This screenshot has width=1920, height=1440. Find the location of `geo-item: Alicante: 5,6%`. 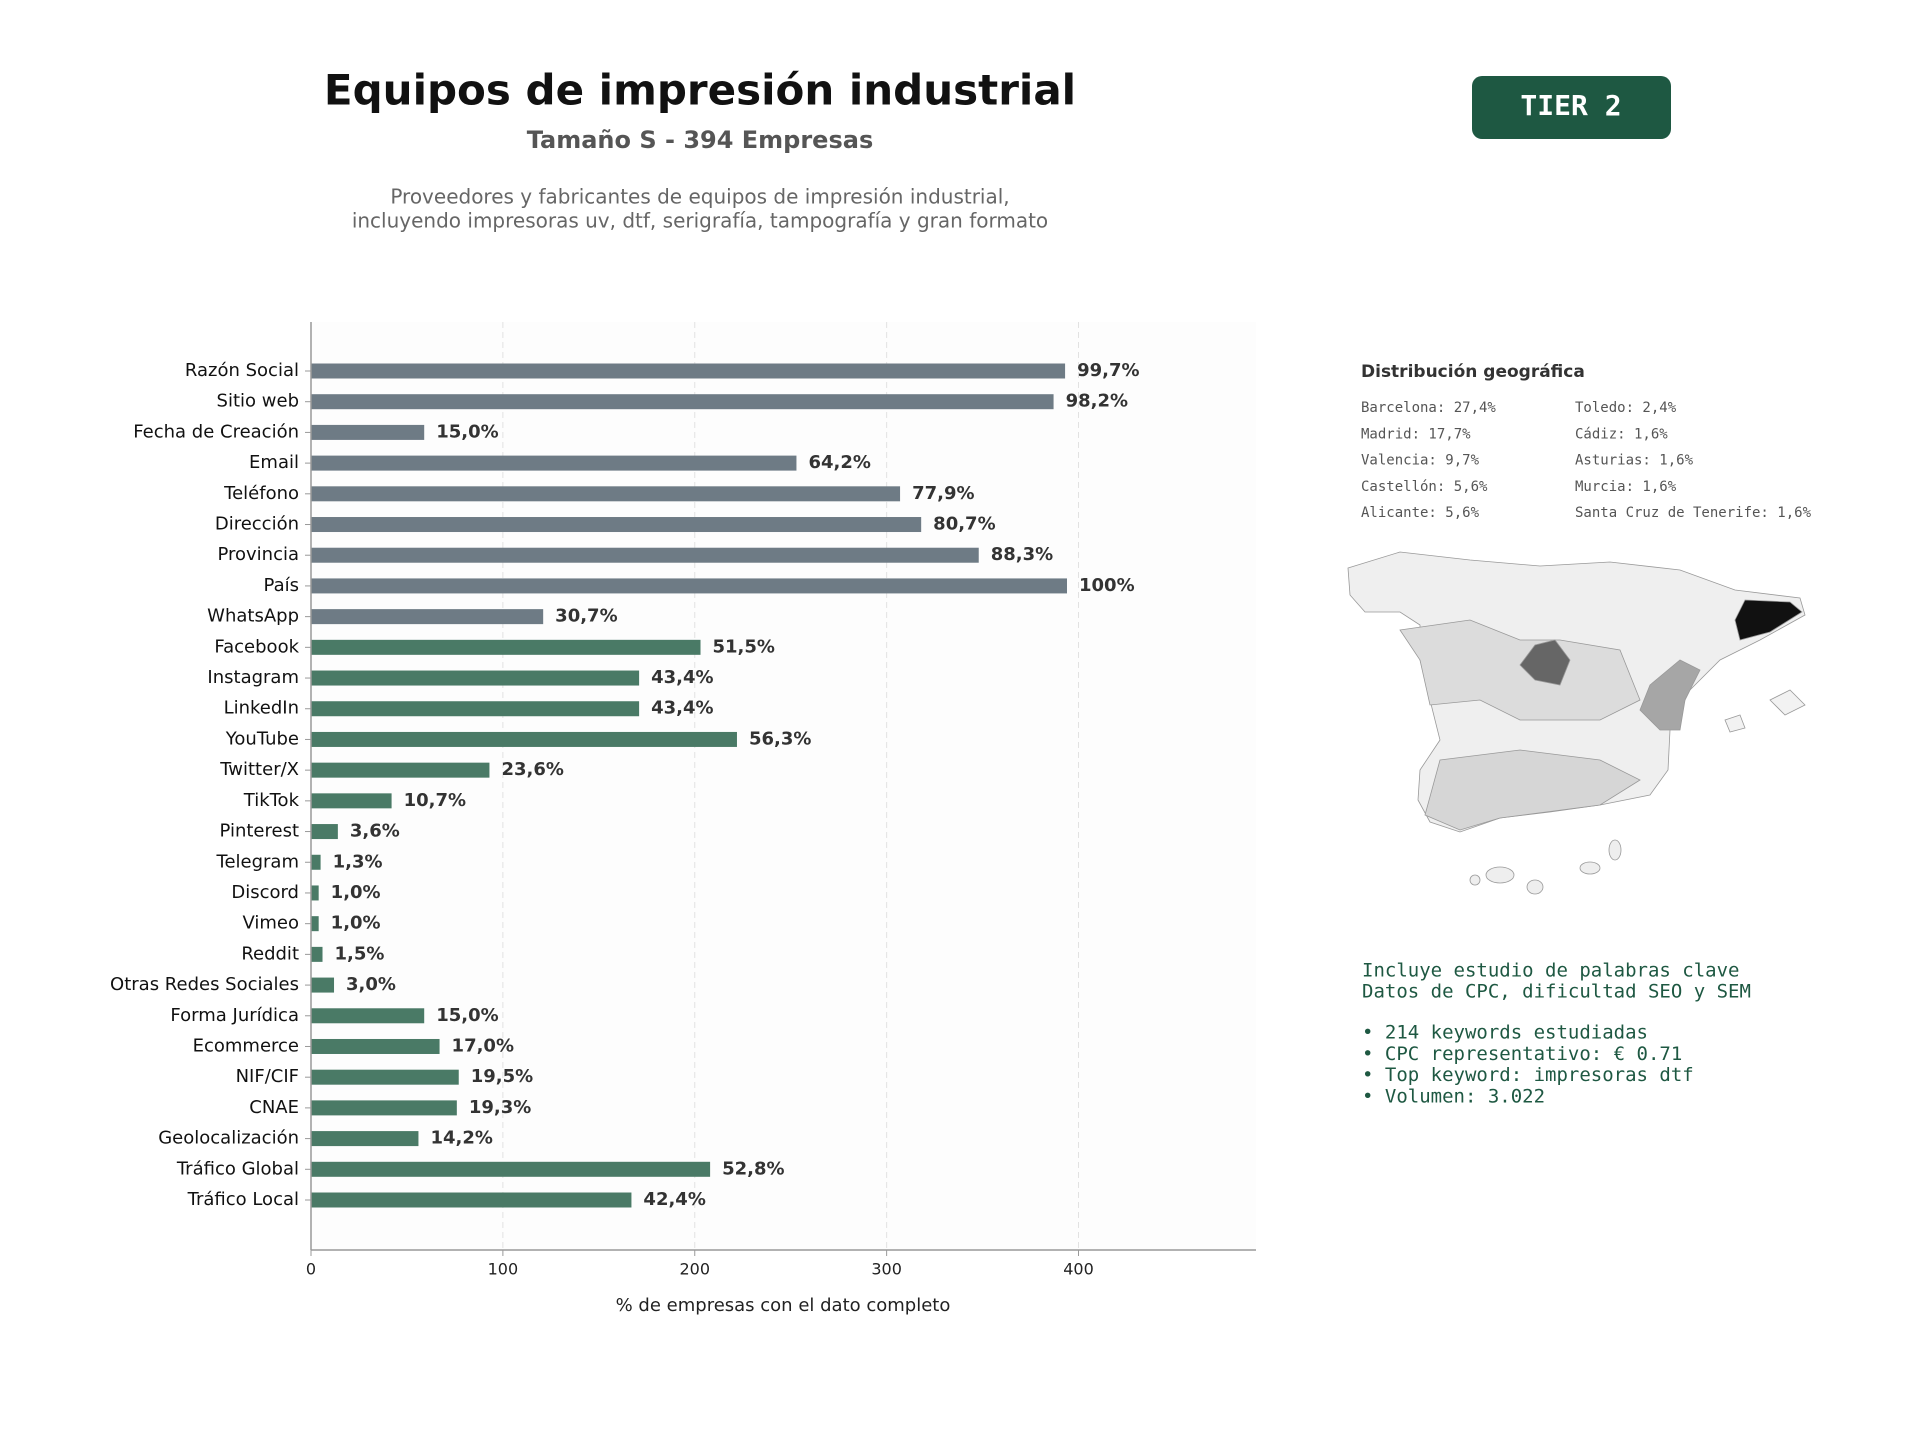

geo-item: Alicante: 5,6% is located at coordinates (1420, 513).